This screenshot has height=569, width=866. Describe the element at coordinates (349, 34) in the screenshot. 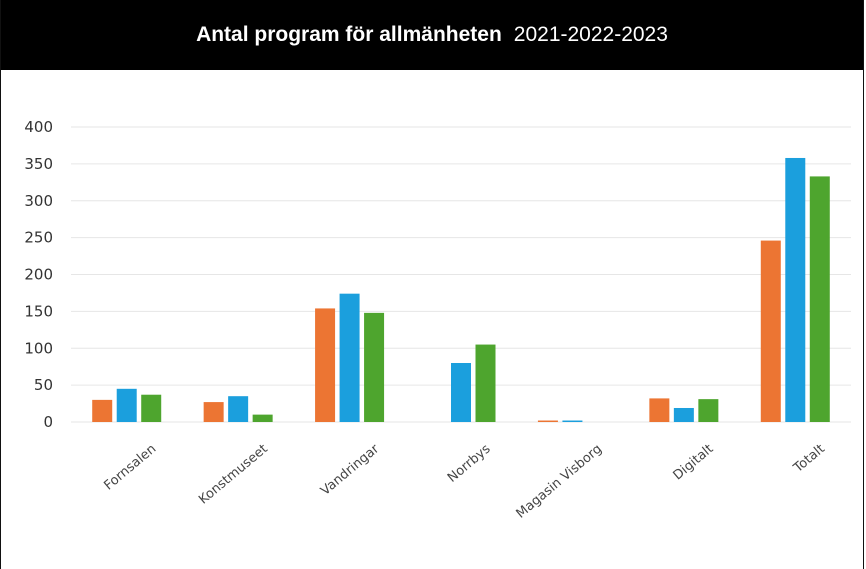

I see `chart-title: Antal program för allmänheten` at that location.